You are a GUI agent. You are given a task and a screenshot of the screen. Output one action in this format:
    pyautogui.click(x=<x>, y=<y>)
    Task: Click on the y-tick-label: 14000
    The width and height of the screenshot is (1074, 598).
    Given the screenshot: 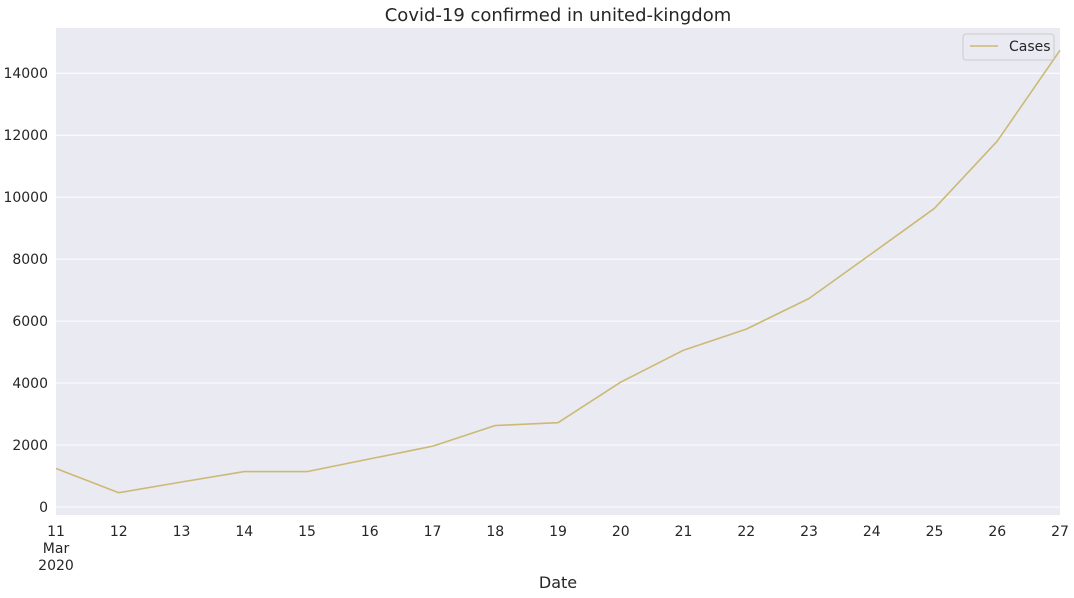 What is the action you would take?
    pyautogui.click(x=25, y=74)
    